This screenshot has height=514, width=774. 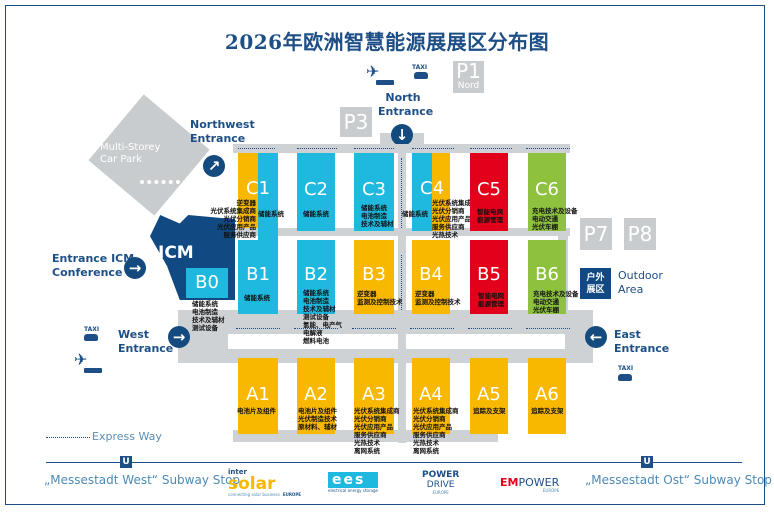 What do you see at coordinates (316, 341) in the screenshot?
I see `tag: 燃料电池` at bounding box center [316, 341].